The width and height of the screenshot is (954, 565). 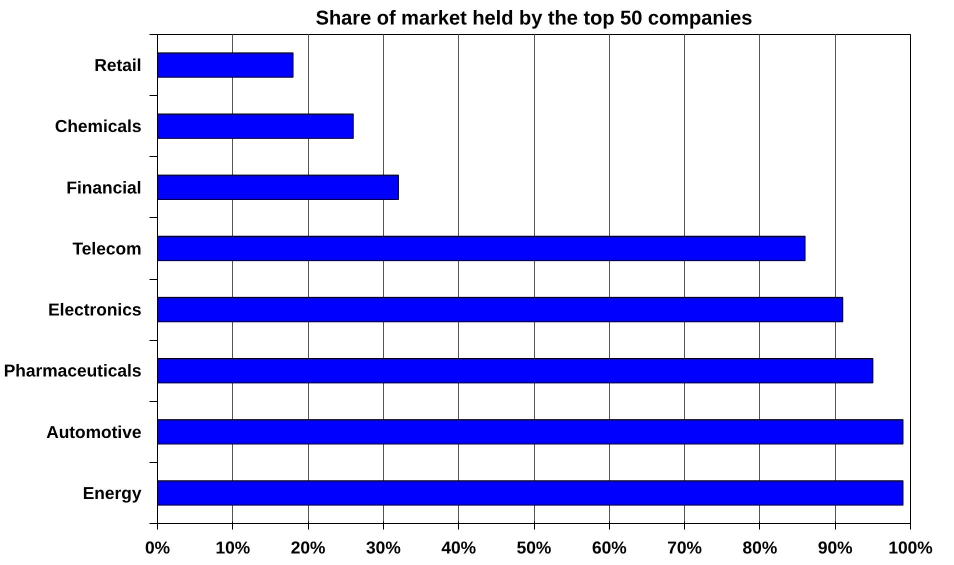 What do you see at coordinates (94, 432) in the screenshot?
I see `y-tick-label: Automotive` at bounding box center [94, 432].